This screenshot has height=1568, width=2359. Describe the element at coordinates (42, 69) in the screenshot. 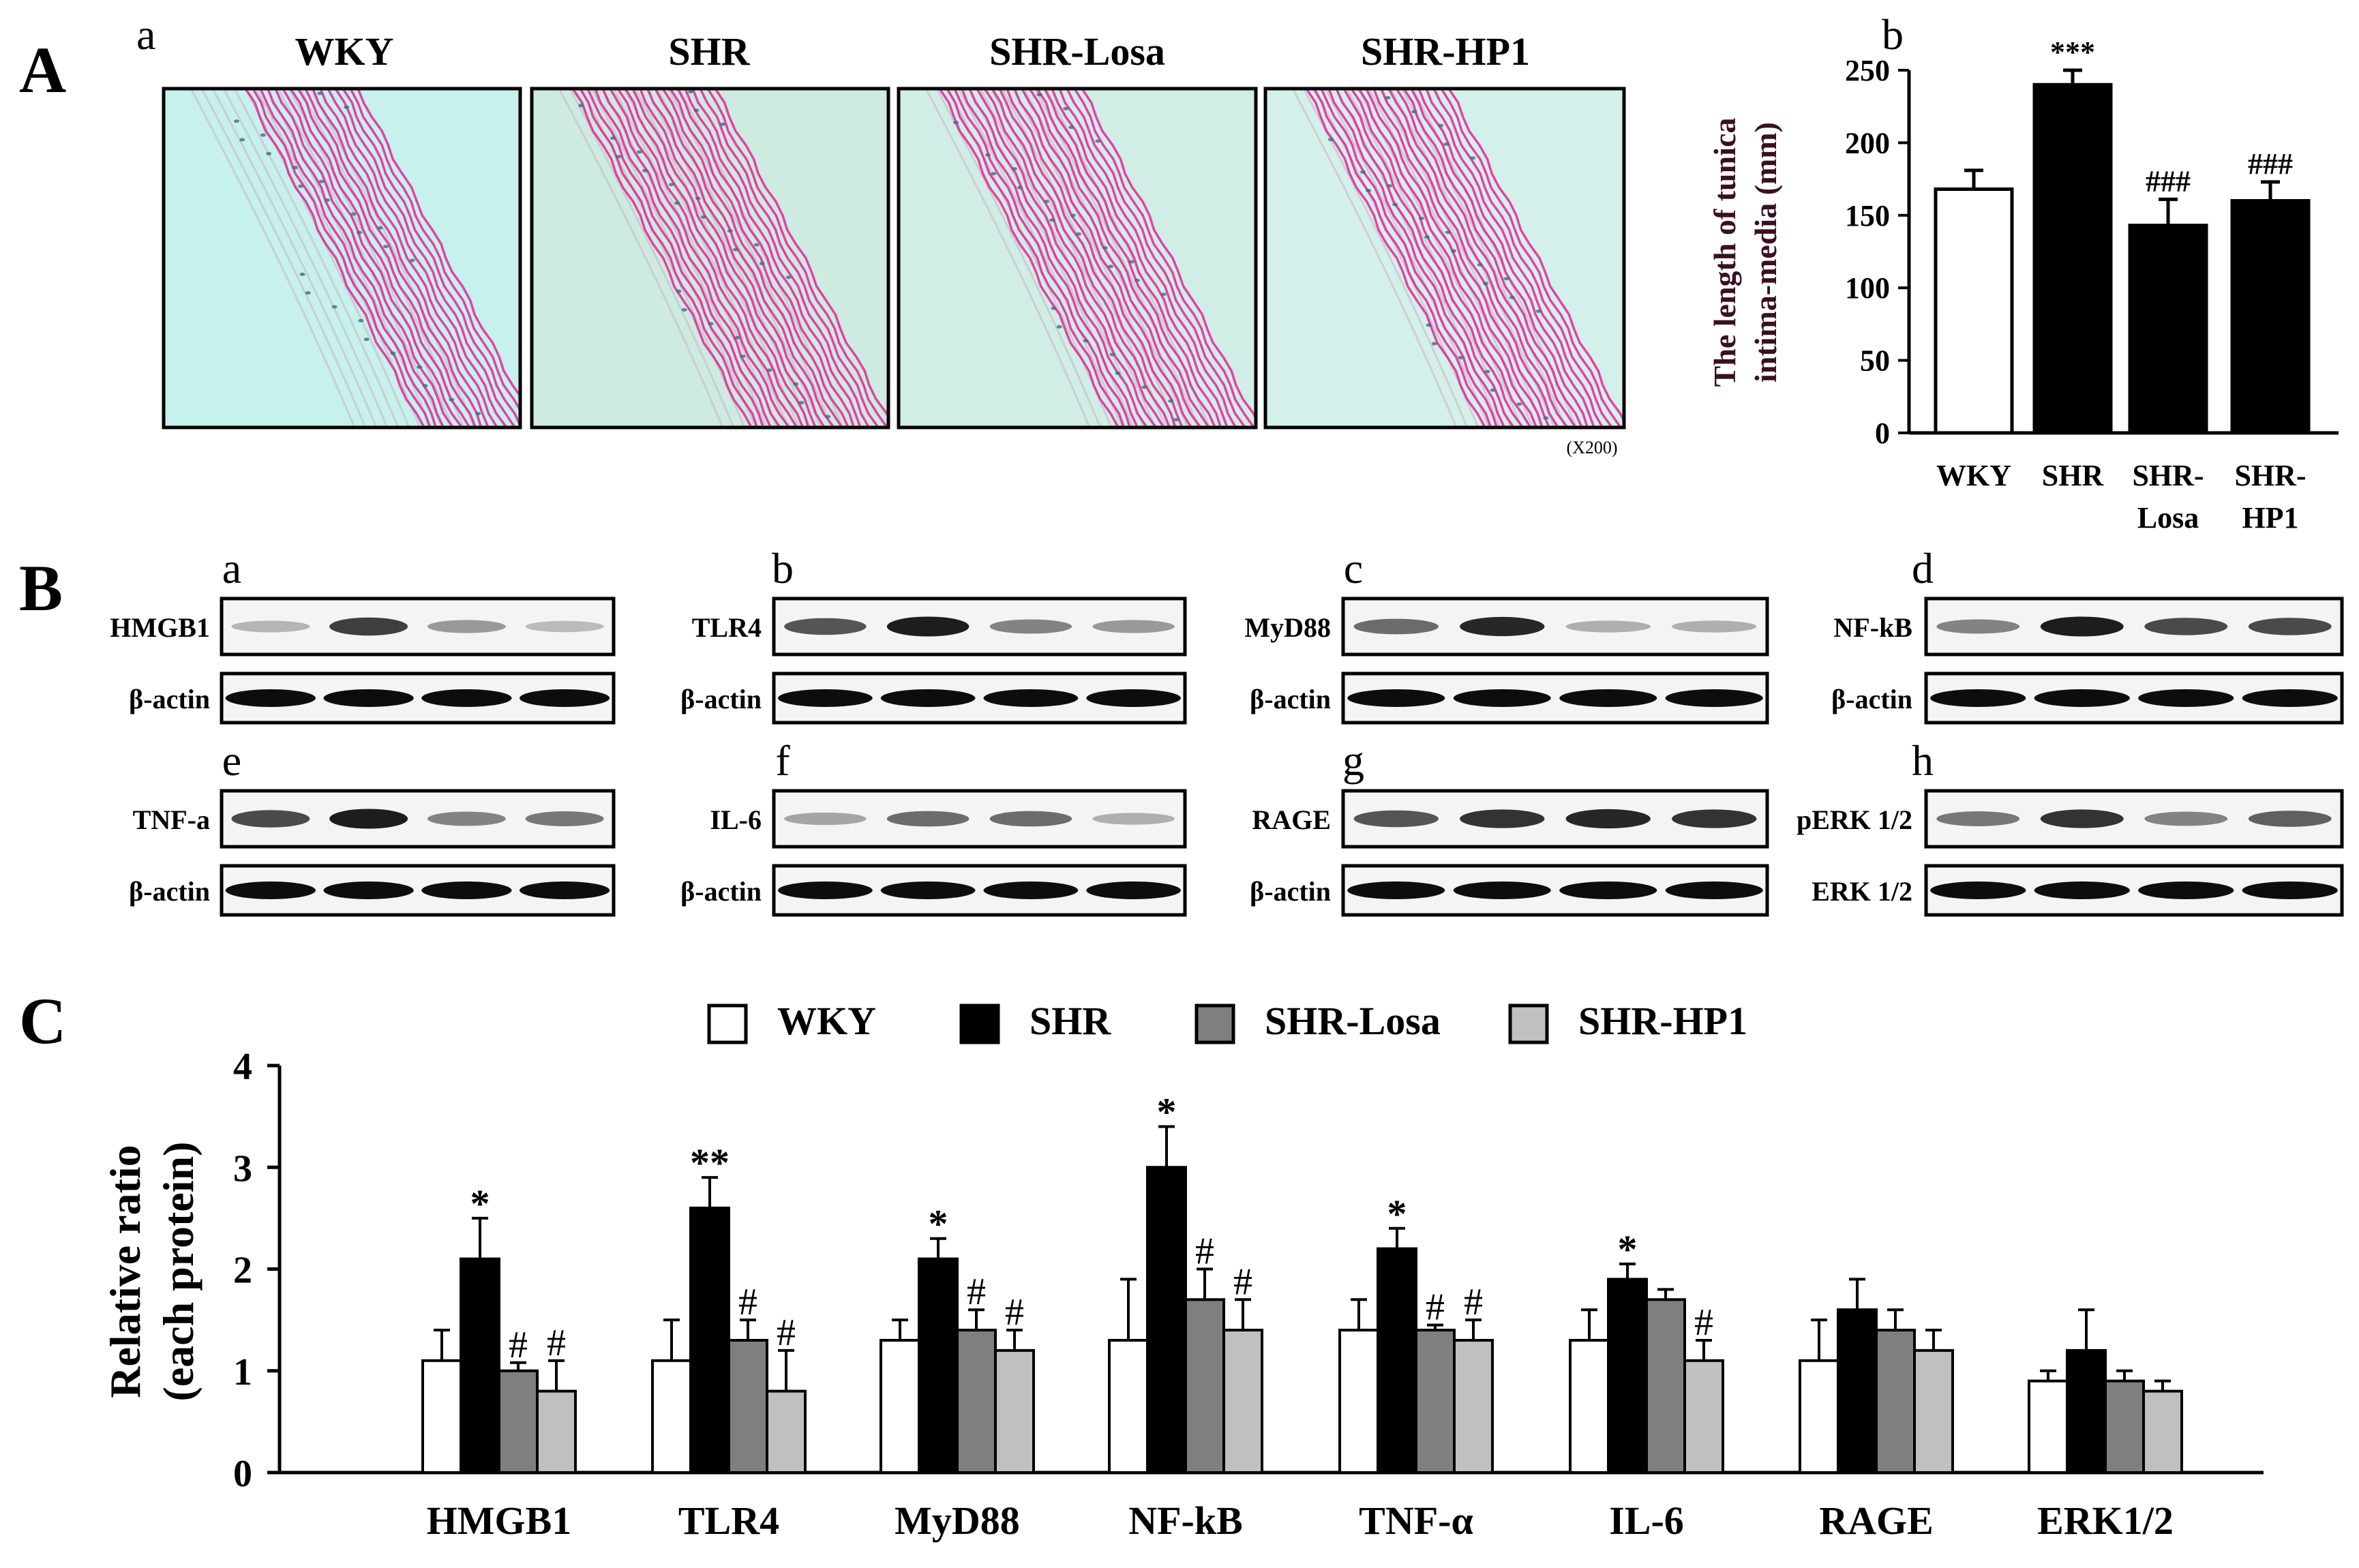

I see `panel-letter-a: A` at that location.